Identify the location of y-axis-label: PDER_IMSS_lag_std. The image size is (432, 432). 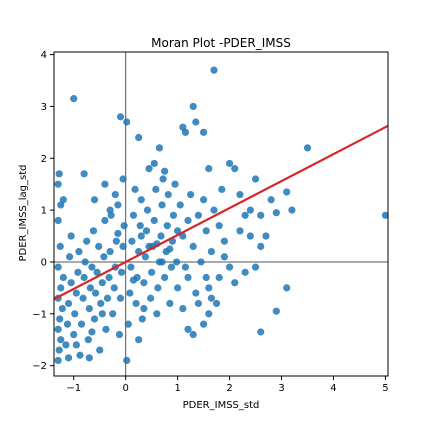
(23, 212).